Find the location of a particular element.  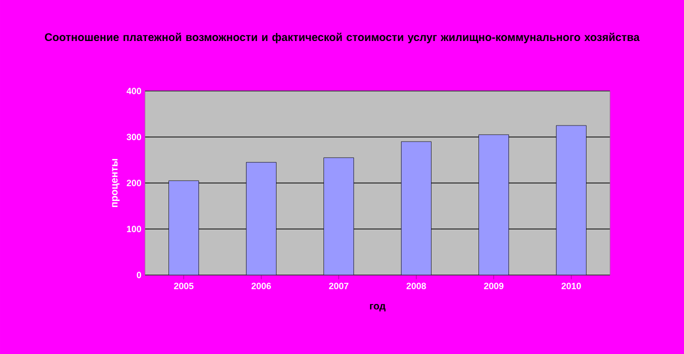

chart-title: Соотношение платежной возможности и фактической стоимости услуг жилищно-коммунального хозяйства is located at coordinates (342, 38).